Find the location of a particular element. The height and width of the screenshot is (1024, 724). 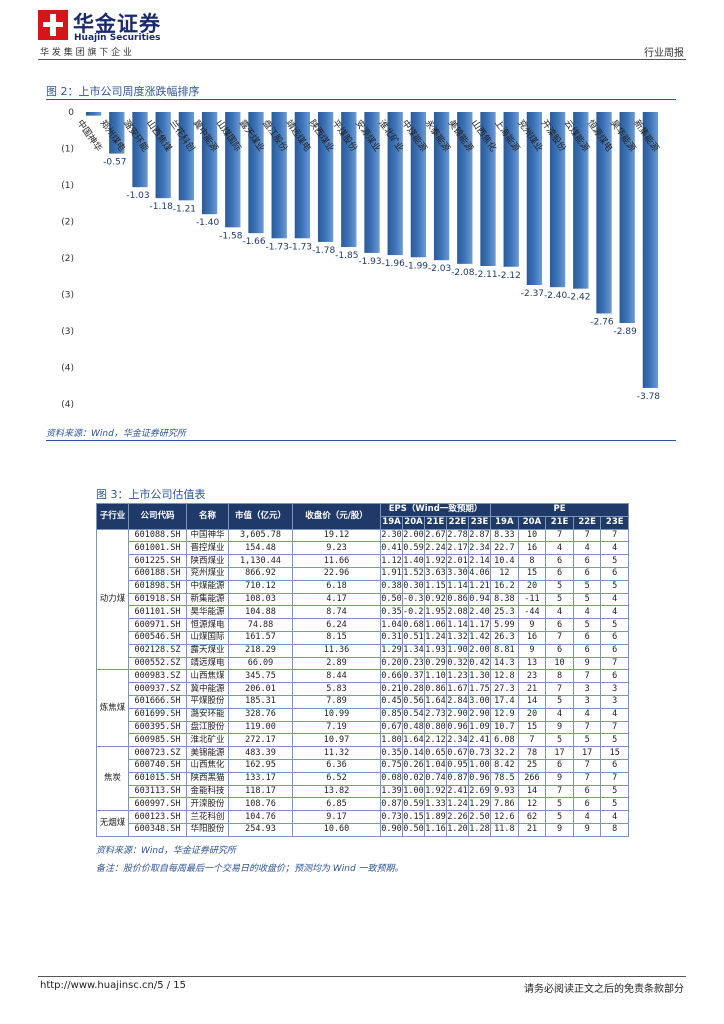

table-cell: 2.78 is located at coordinates (457, 535).